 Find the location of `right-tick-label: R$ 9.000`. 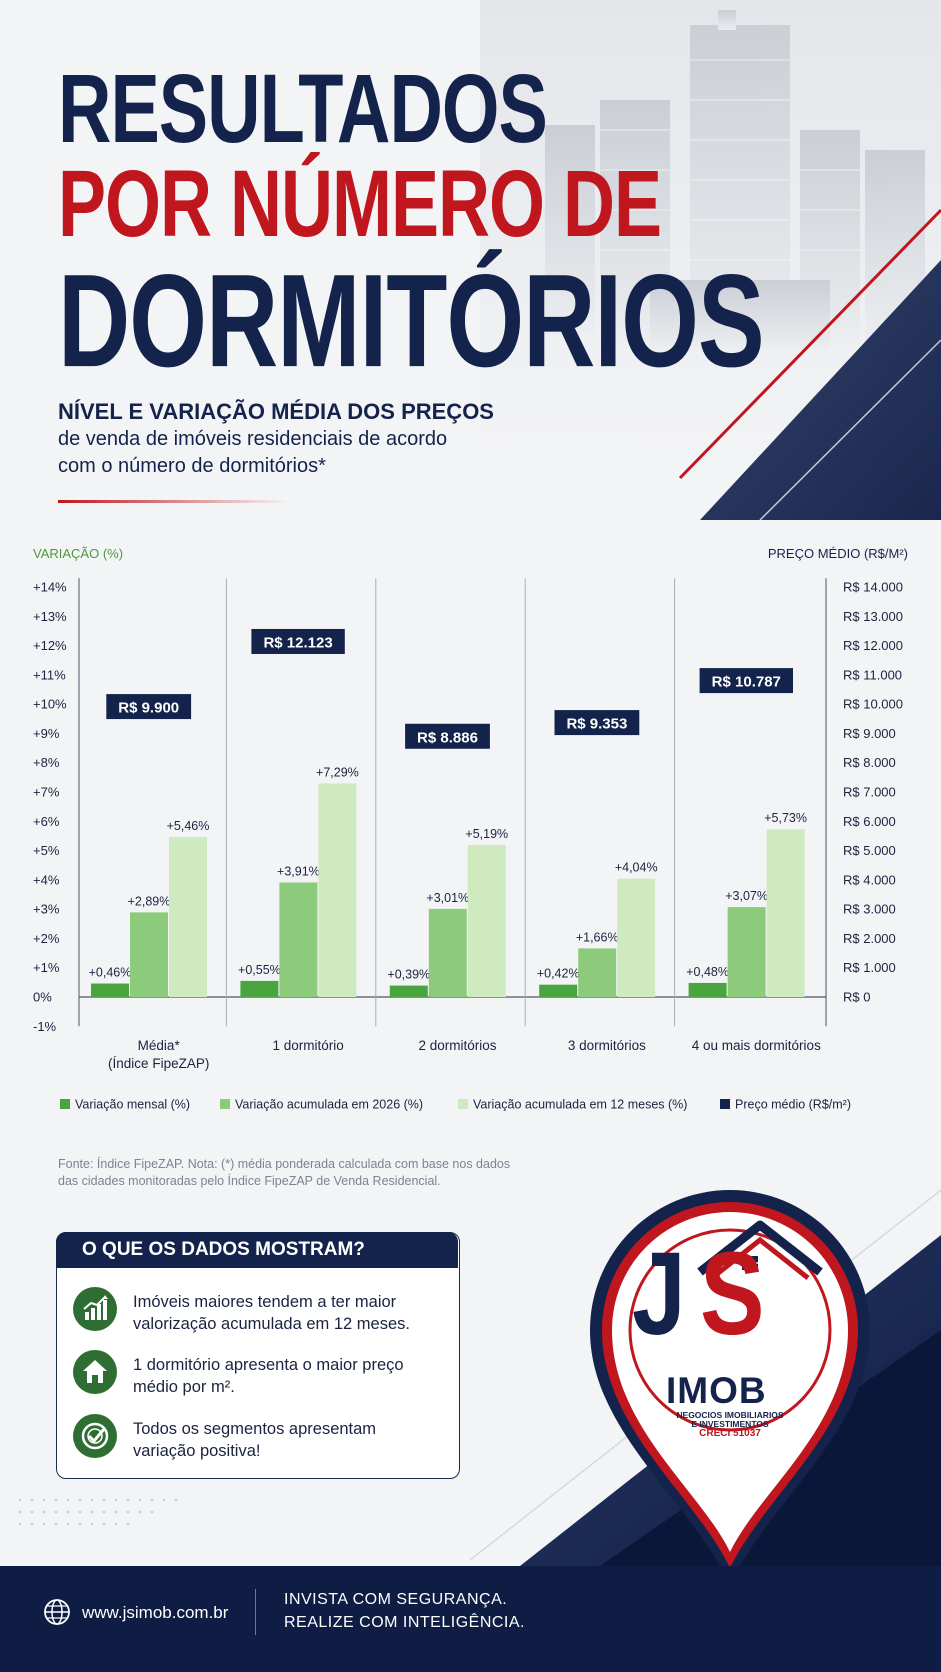

right-tick-label: R$ 9.000 is located at coordinates (869, 733).